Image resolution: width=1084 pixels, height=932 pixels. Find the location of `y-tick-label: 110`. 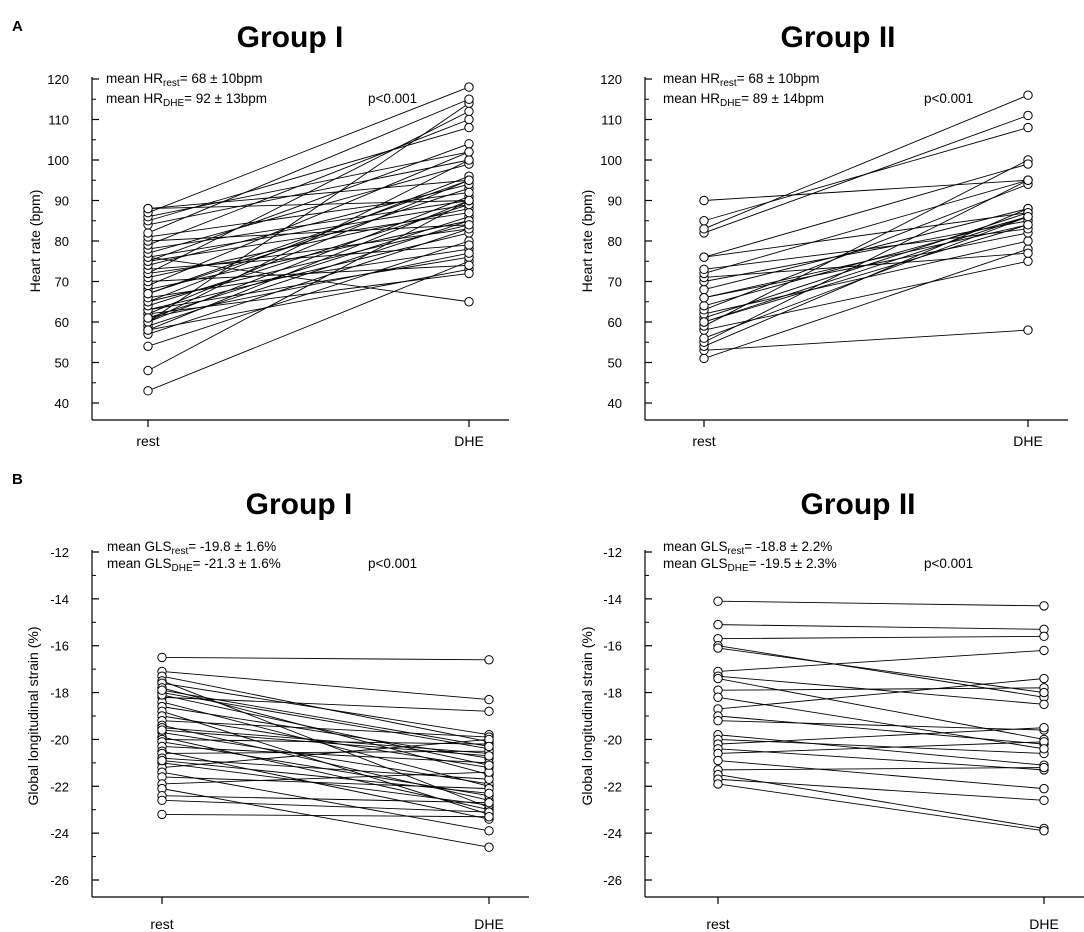

y-tick-label: 110 is located at coordinates (58, 120).